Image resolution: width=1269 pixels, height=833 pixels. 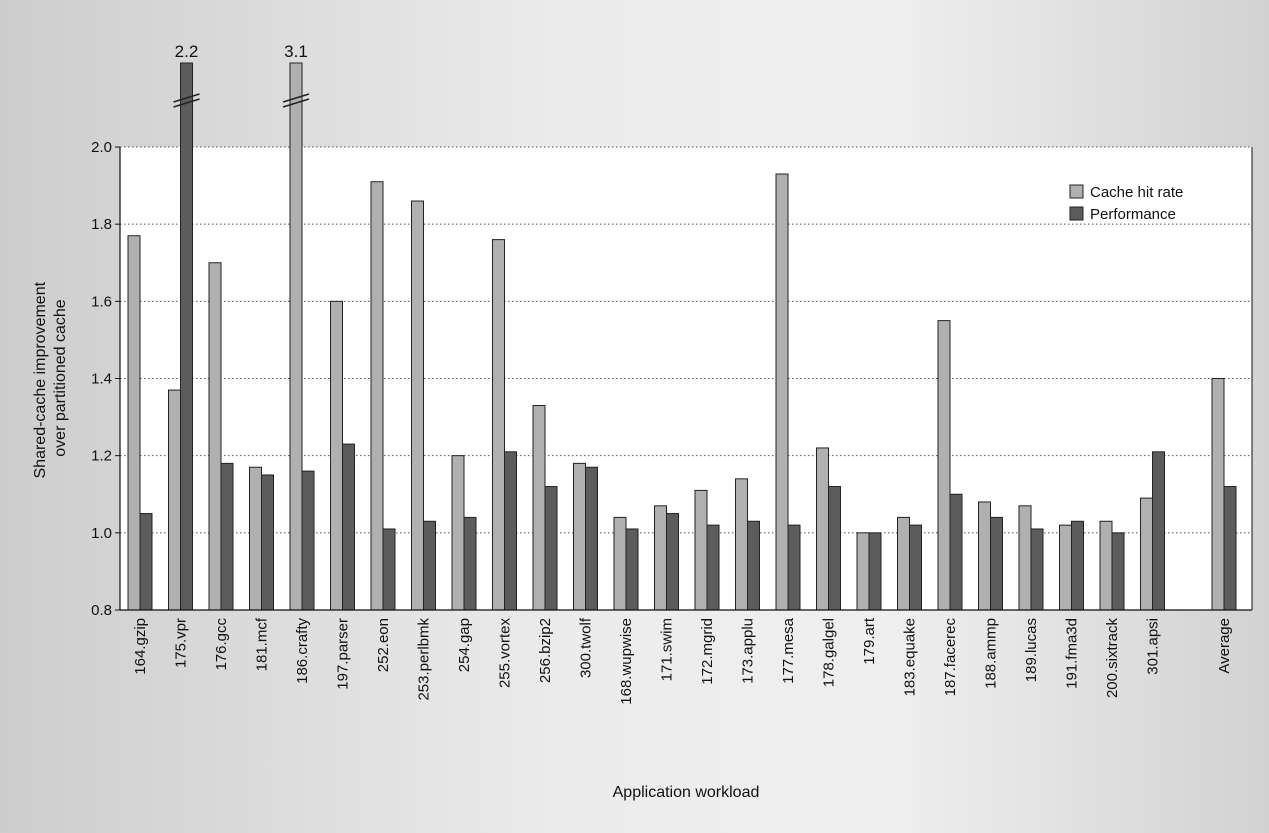 I want to click on bar-cache-hit-rate-197.parser, so click(x=336, y=455).